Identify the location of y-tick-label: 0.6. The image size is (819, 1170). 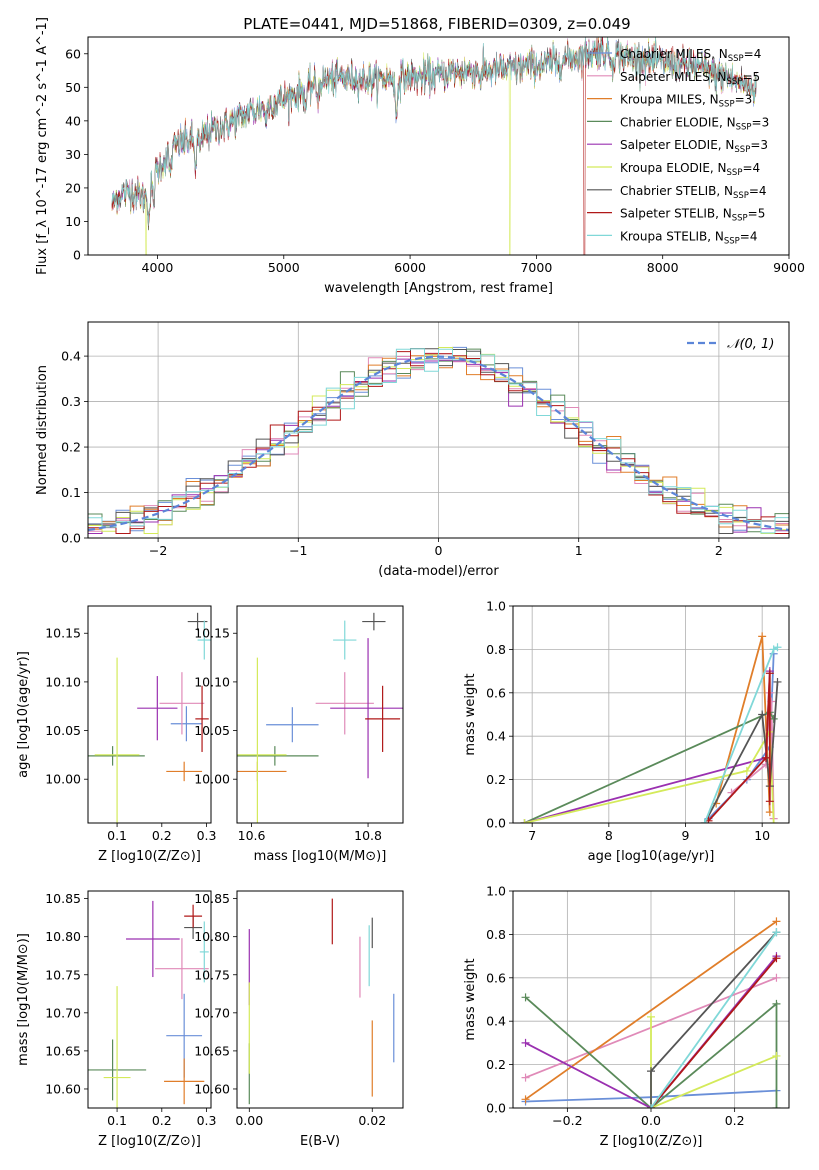
(496, 692).